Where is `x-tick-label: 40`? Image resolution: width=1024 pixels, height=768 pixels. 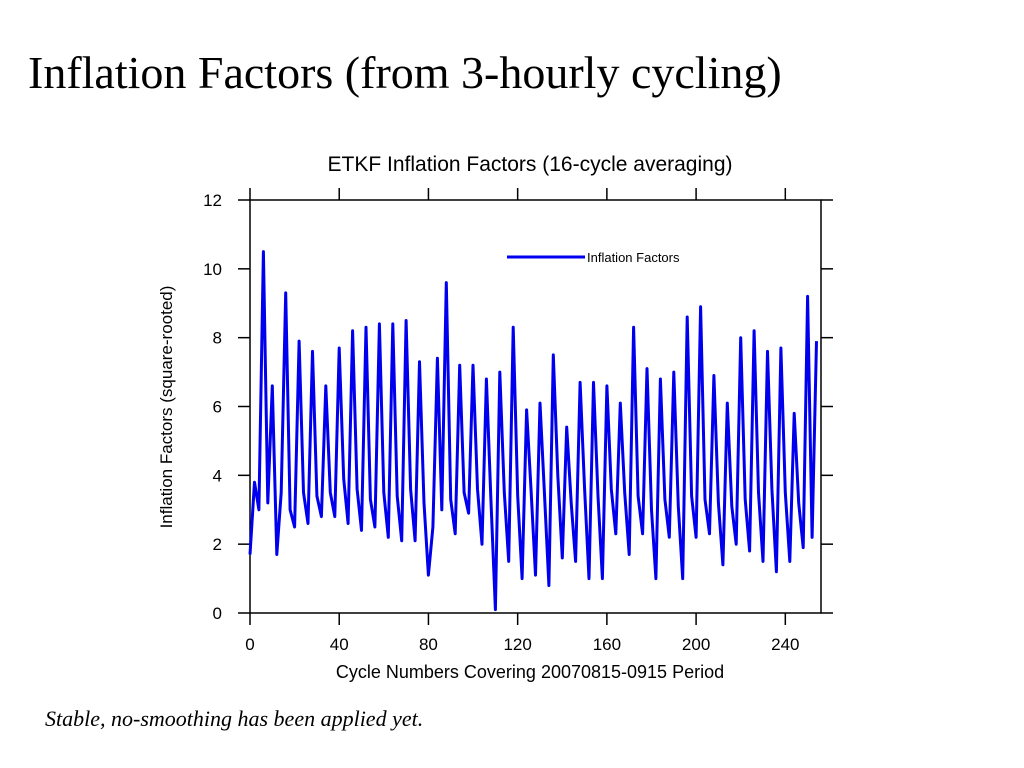 x-tick-label: 40 is located at coordinates (339, 644).